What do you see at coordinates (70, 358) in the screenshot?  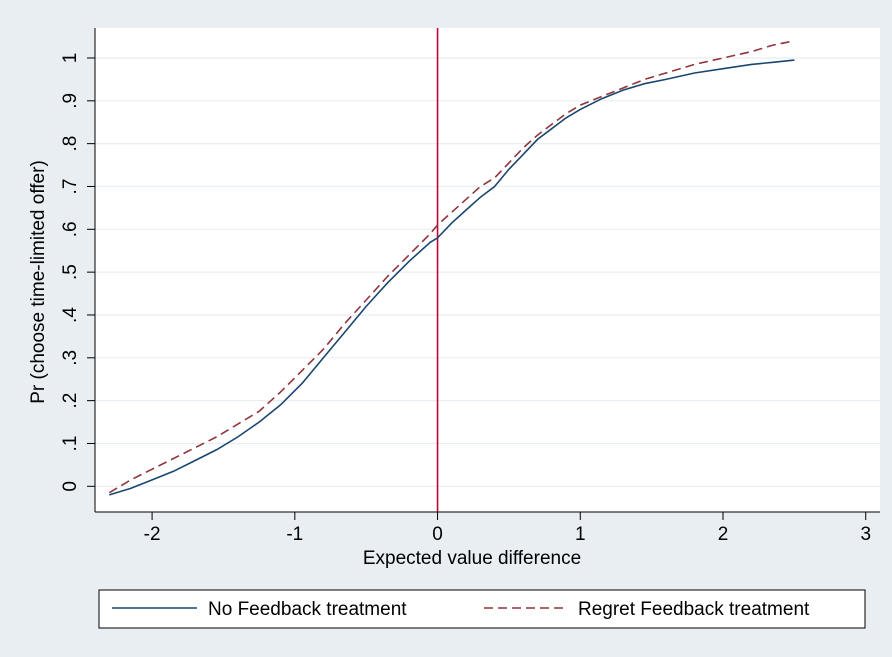 I see `y-tick-label-3: .3` at bounding box center [70, 358].